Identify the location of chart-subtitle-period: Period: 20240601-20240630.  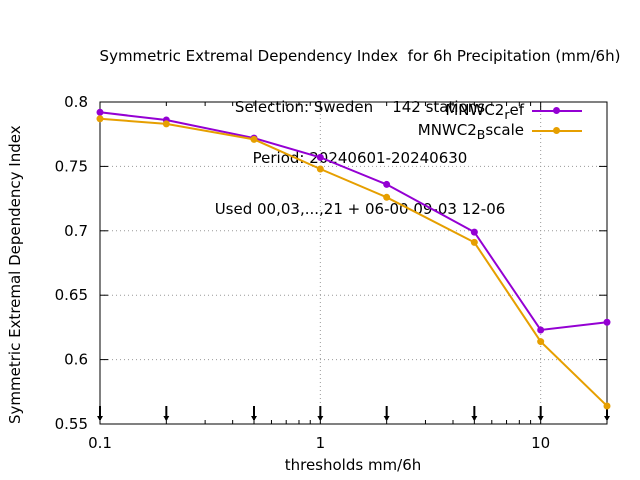
(360, 158).